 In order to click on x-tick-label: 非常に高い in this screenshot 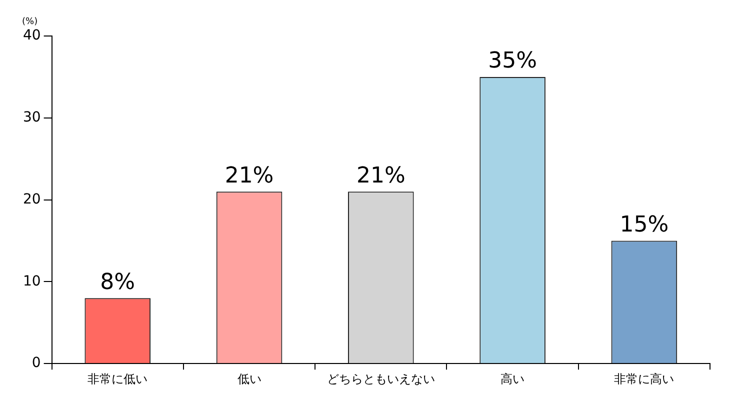, I will do `click(644, 379)`.